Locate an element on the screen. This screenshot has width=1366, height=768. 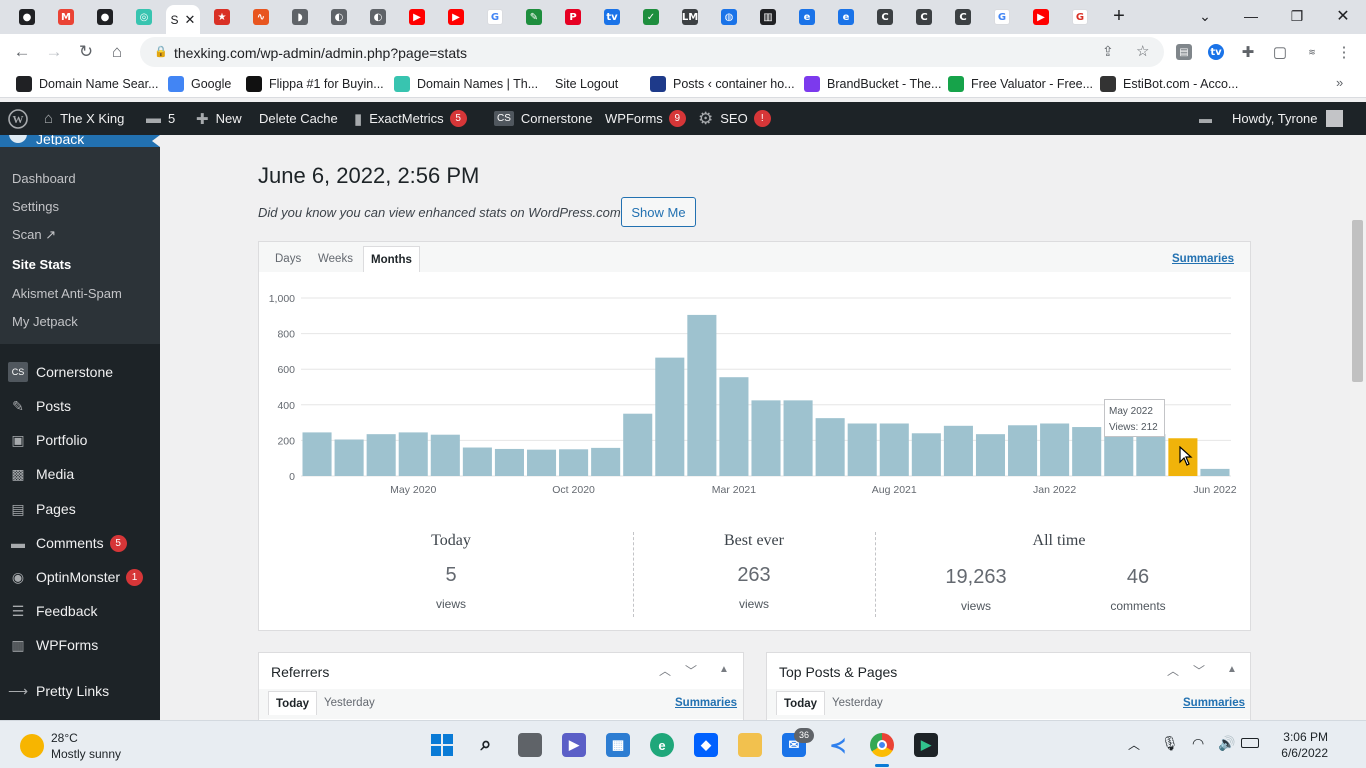
file-explorer-icon is located at coordinates (750, 745).